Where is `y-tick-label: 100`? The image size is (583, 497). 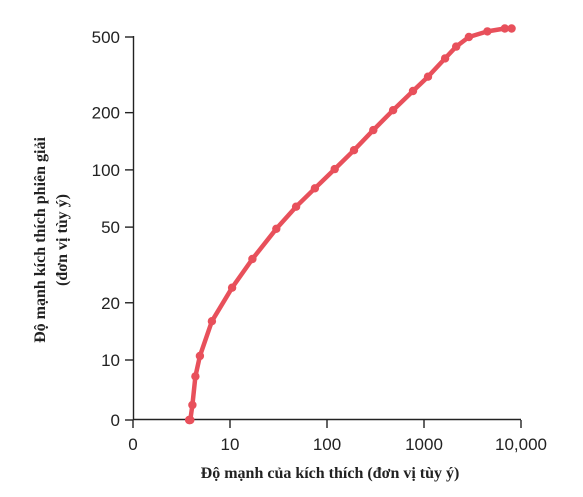
y-tick-label: 100 is located at coordinates (106, 170).